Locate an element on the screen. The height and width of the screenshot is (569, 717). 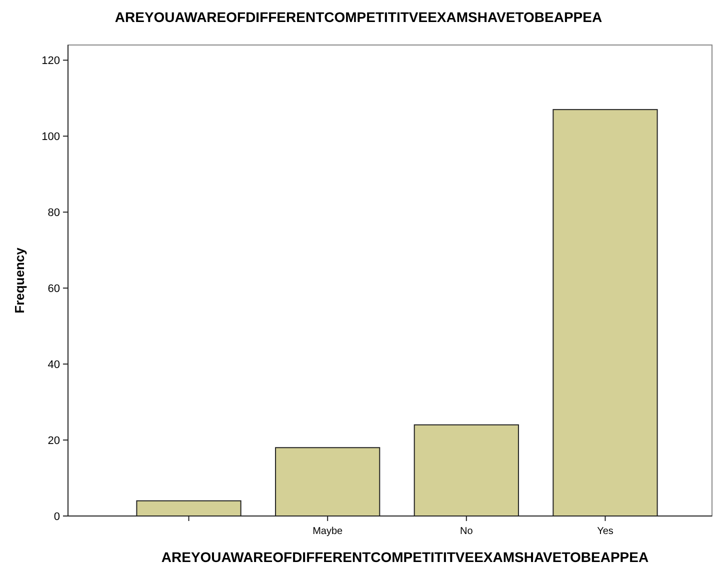
y-tick-label: 0 is located at coordinates (57, 516).